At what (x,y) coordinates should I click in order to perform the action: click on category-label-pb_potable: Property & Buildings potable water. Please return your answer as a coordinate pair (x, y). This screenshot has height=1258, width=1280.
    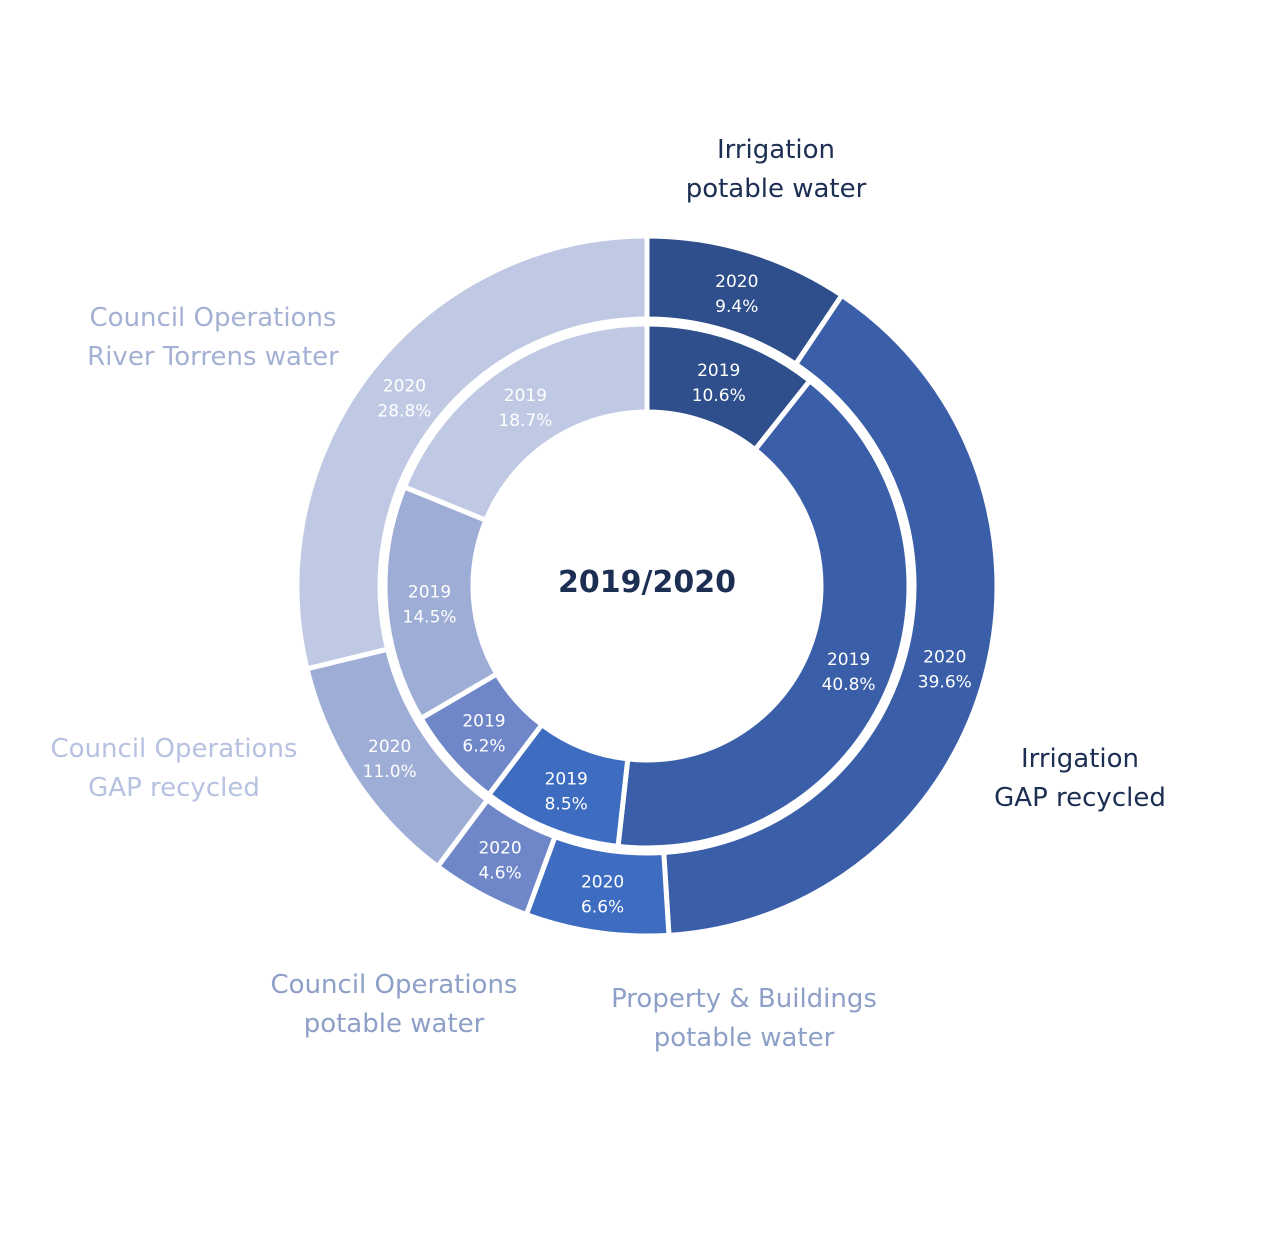
    Looking at the image, I should click on (744, 1018).